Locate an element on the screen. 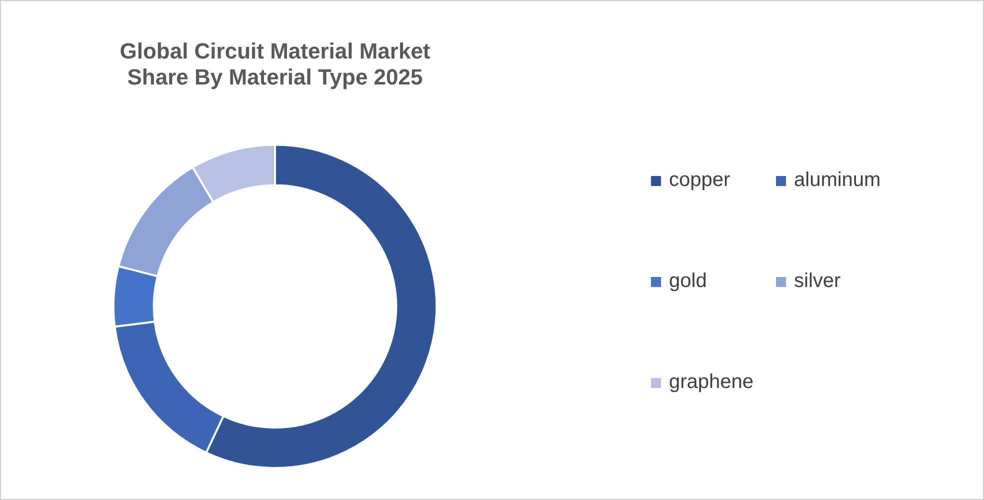  legend-label: graphene is located at coordinates (711, 382).